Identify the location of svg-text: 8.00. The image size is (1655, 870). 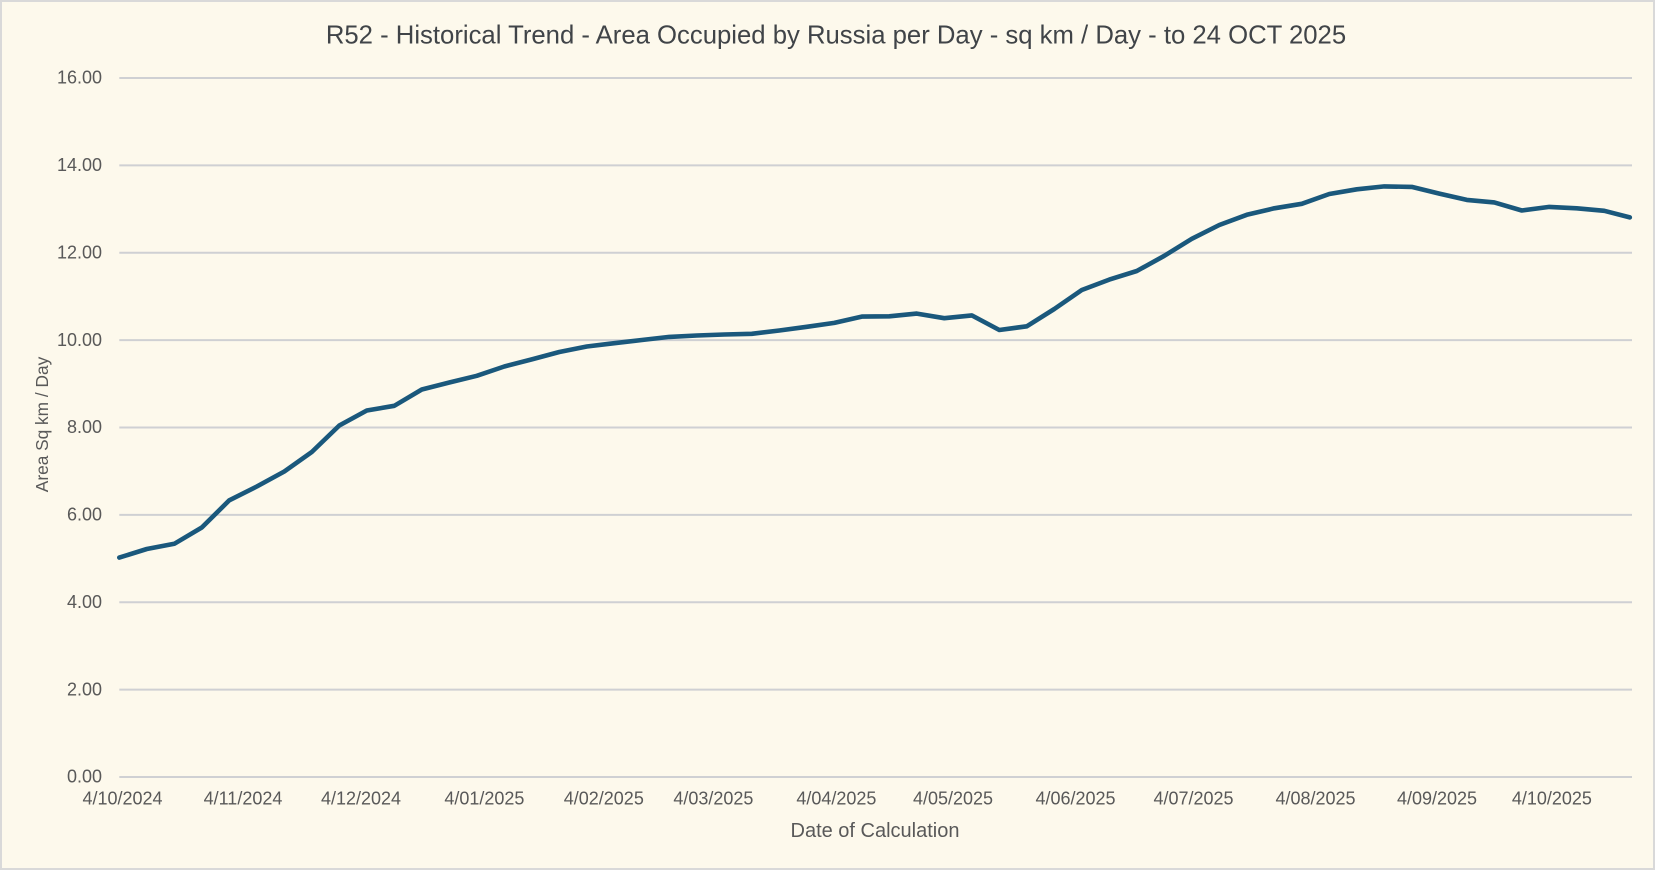
(84, 427).